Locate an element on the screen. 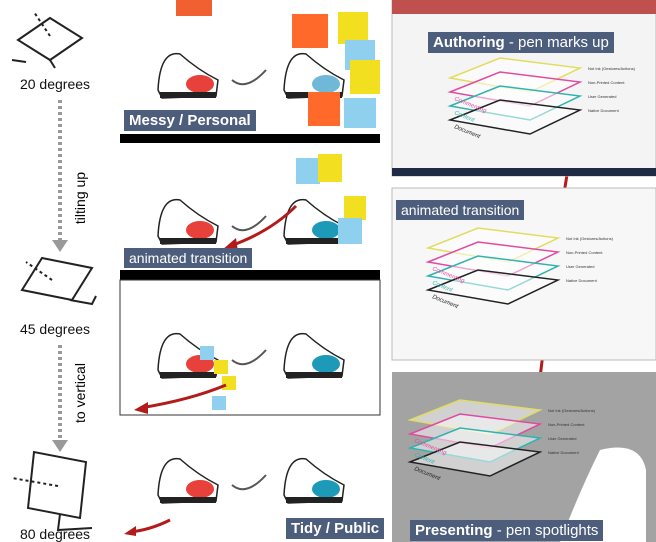  taskbar is located at coordinates (524, 172).